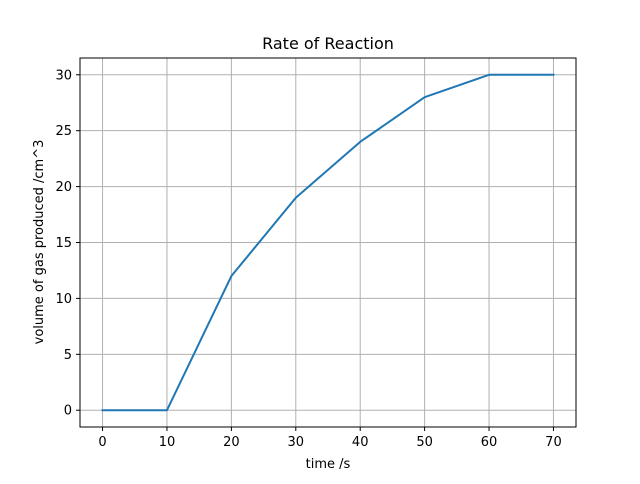  Describe the element at coordinates (102, 442) in the screenshot. I see `x-tick-label: 0` at that location.